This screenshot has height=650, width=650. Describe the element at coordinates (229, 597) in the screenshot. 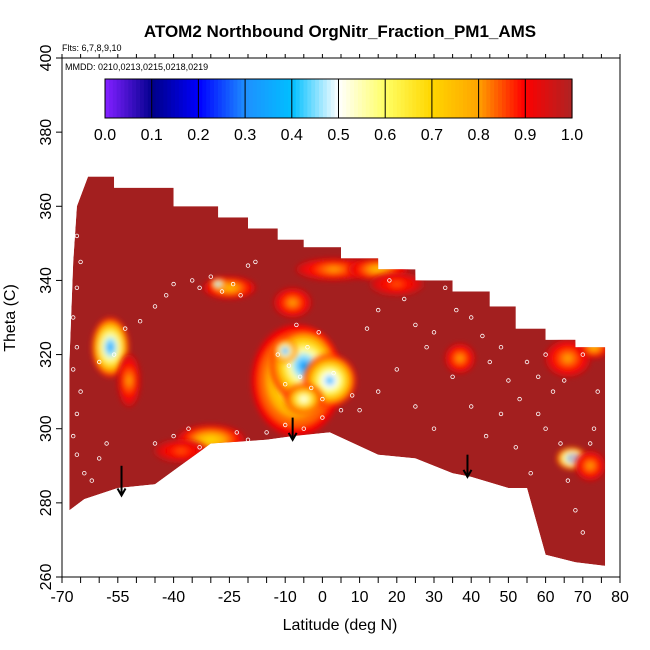

I see `x-tick-label: -25` at that location.